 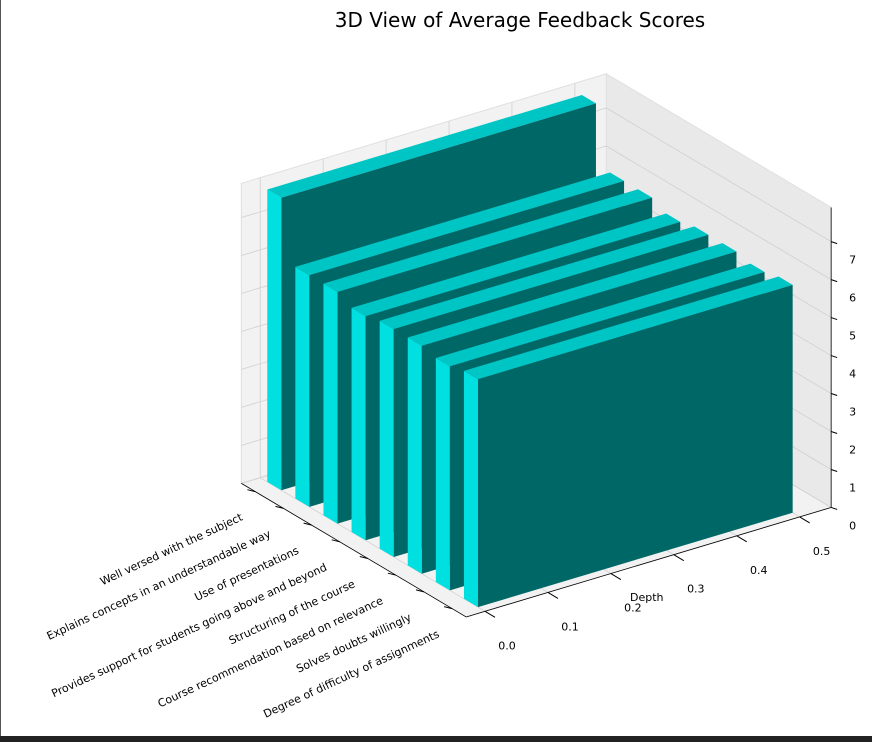 I want to click on z-tick-label: 0, so click(x=852, y=525).